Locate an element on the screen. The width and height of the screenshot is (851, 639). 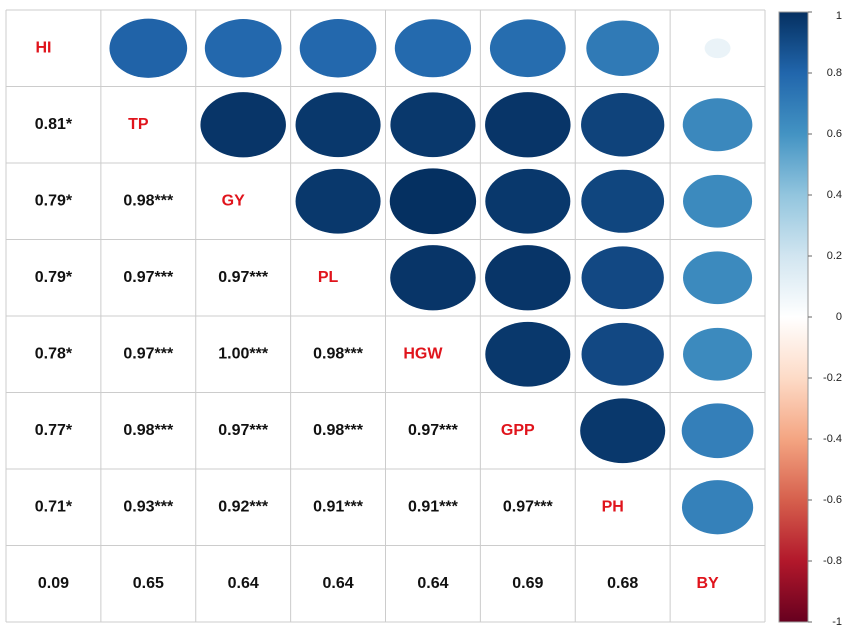
variable-label: TP is located at coordinates (138, 124).